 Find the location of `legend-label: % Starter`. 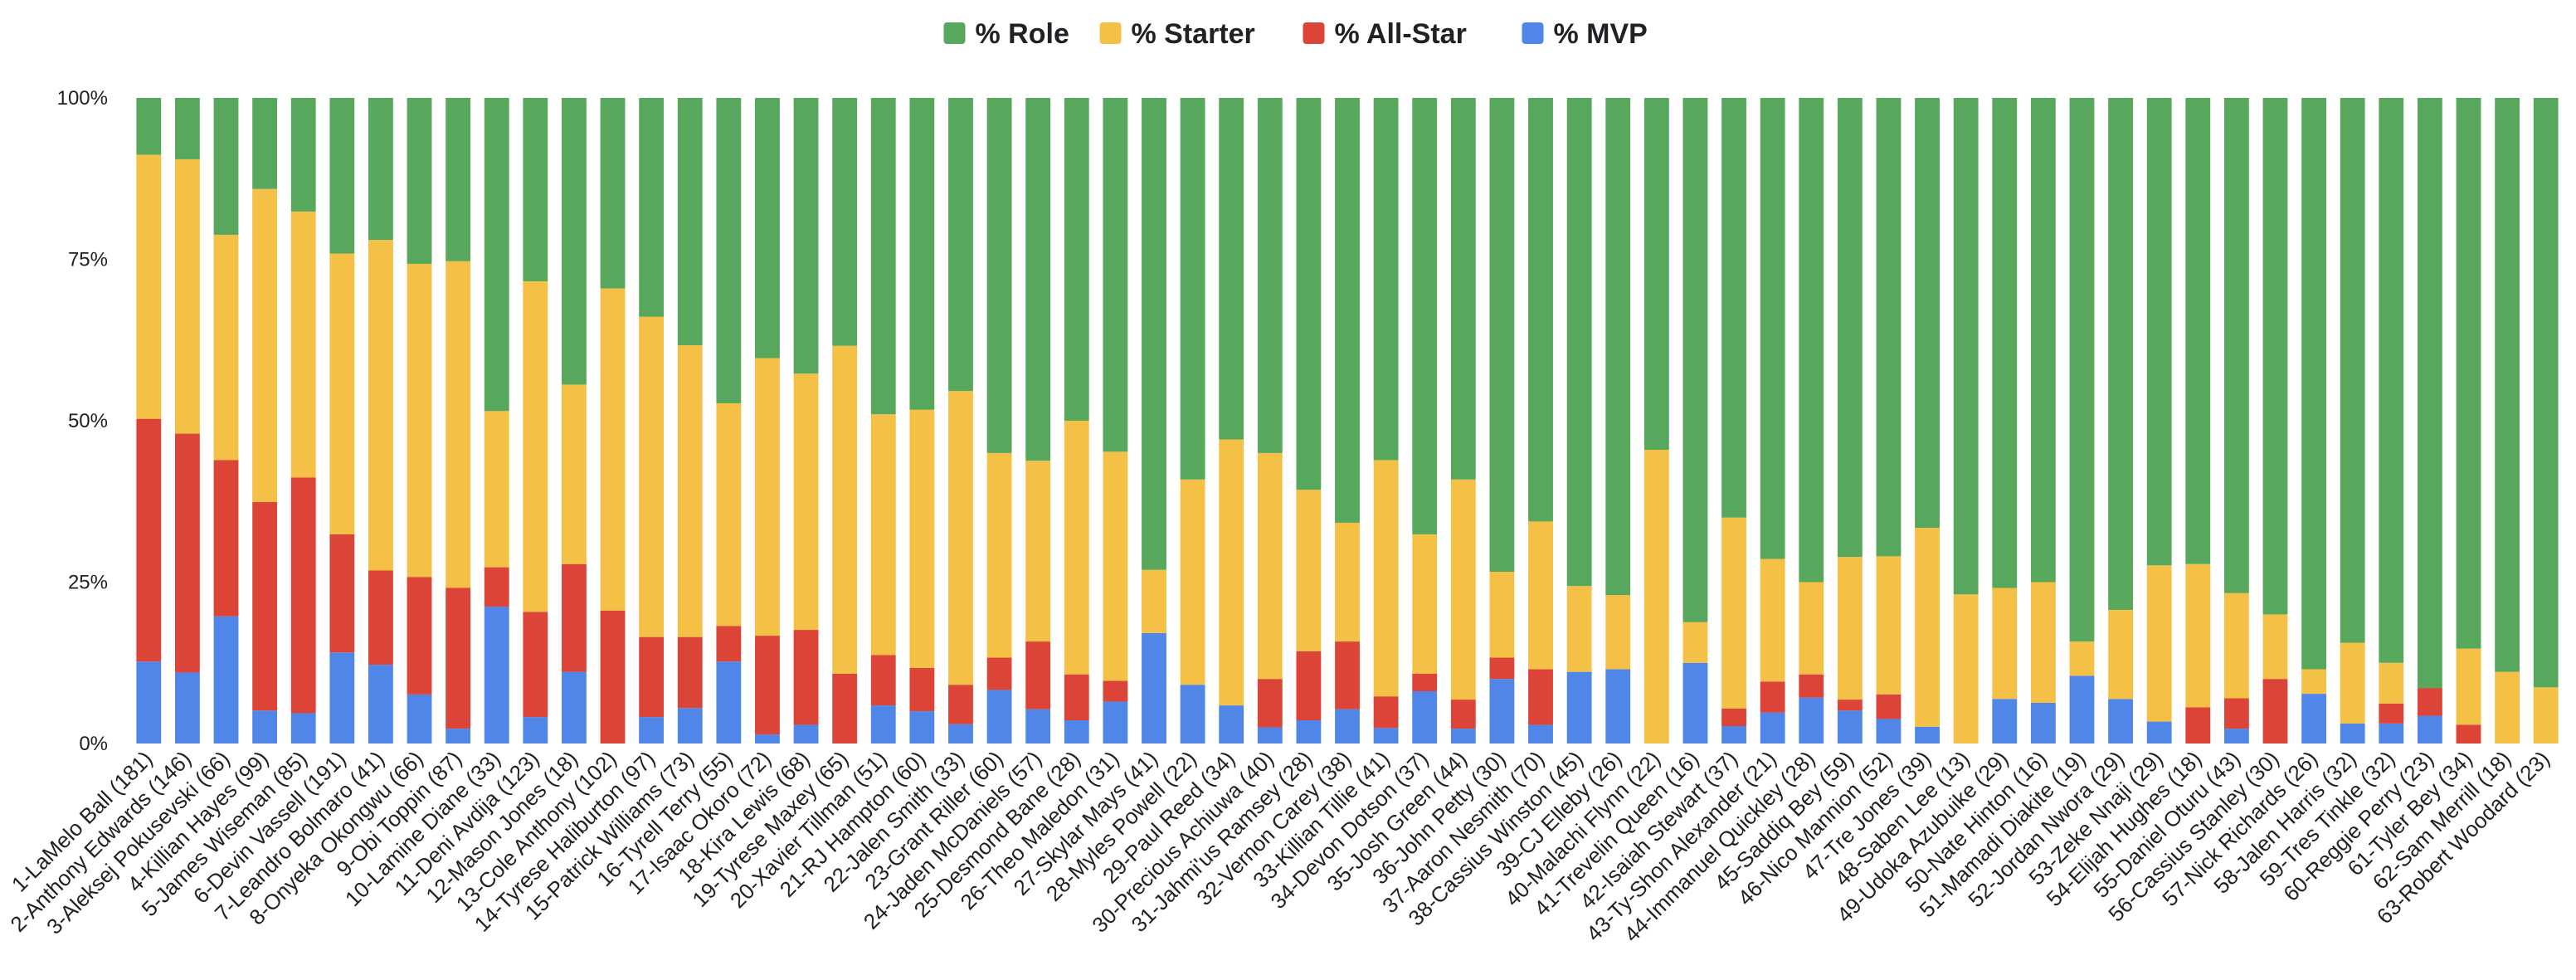

legend-label: % Starter is located at coordinates (1193, 34).